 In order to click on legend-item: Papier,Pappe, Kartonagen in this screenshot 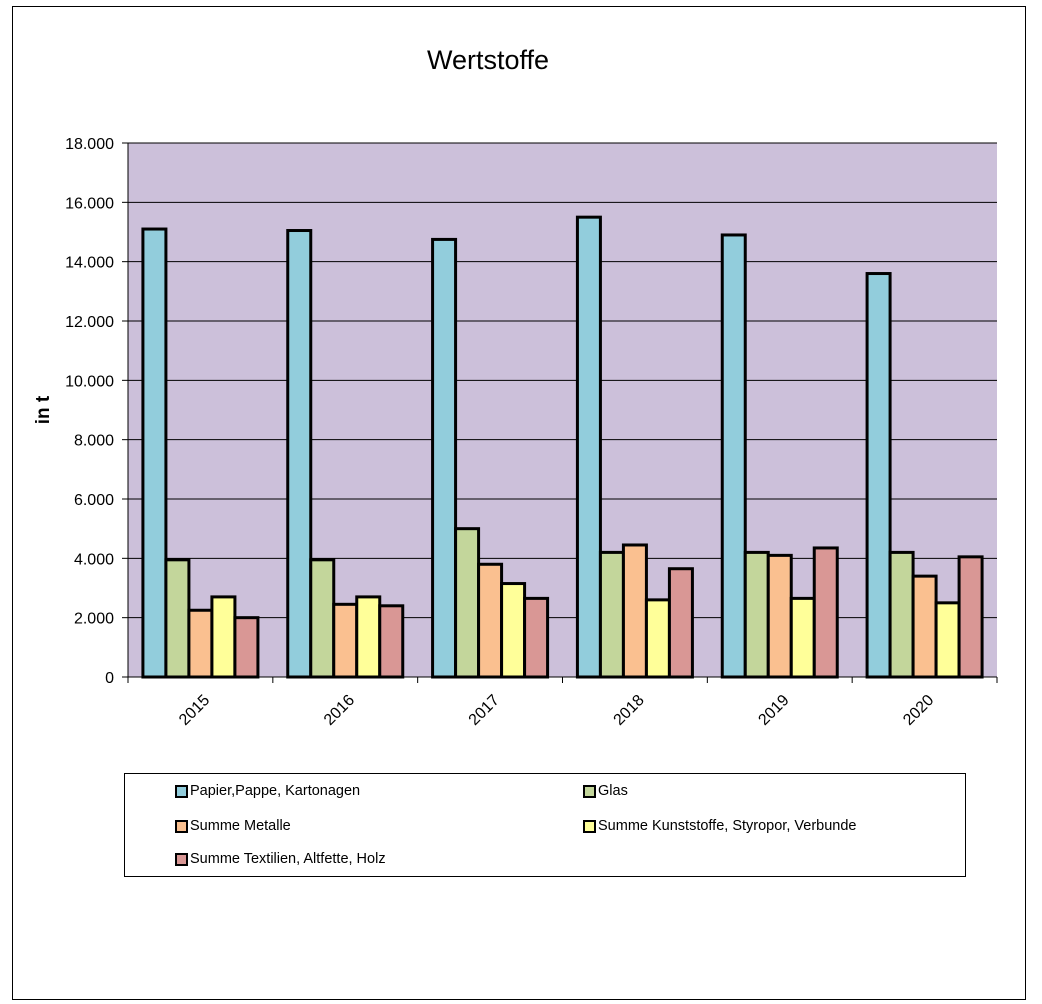, I will do `click(267, 791)`.